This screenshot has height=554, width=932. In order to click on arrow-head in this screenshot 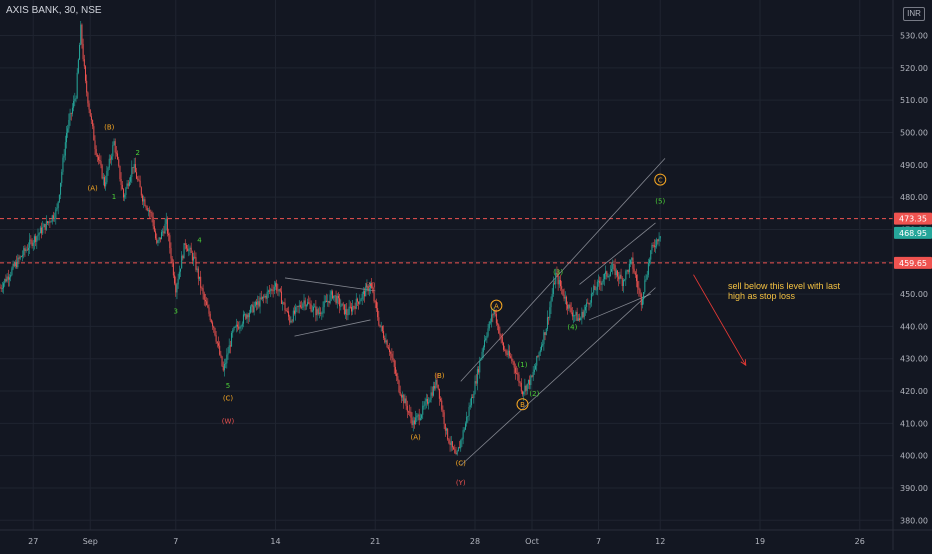, I will do `click(743, 363)`.